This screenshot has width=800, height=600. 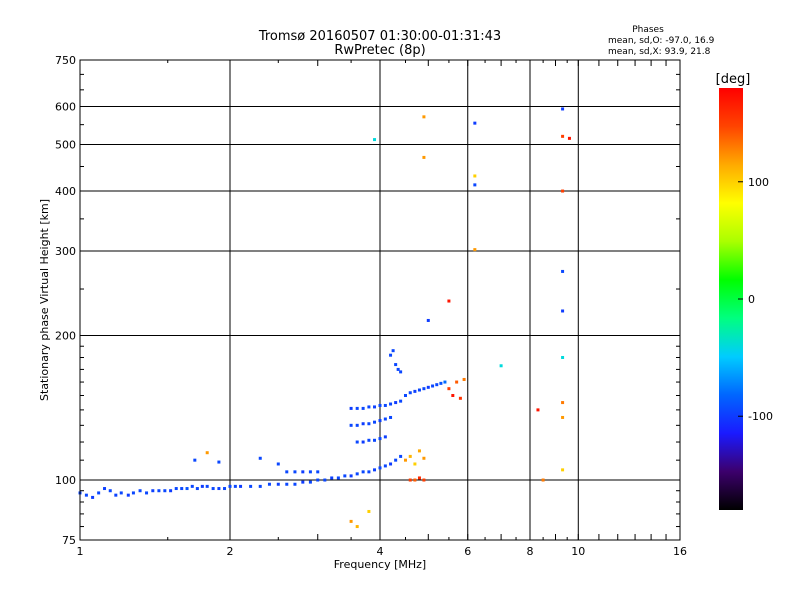 What do you see at coordinates (380, 564) in the screenshot?
I see `x-axis-label: Frequency [MHz]` at bounding box center [380, 564].